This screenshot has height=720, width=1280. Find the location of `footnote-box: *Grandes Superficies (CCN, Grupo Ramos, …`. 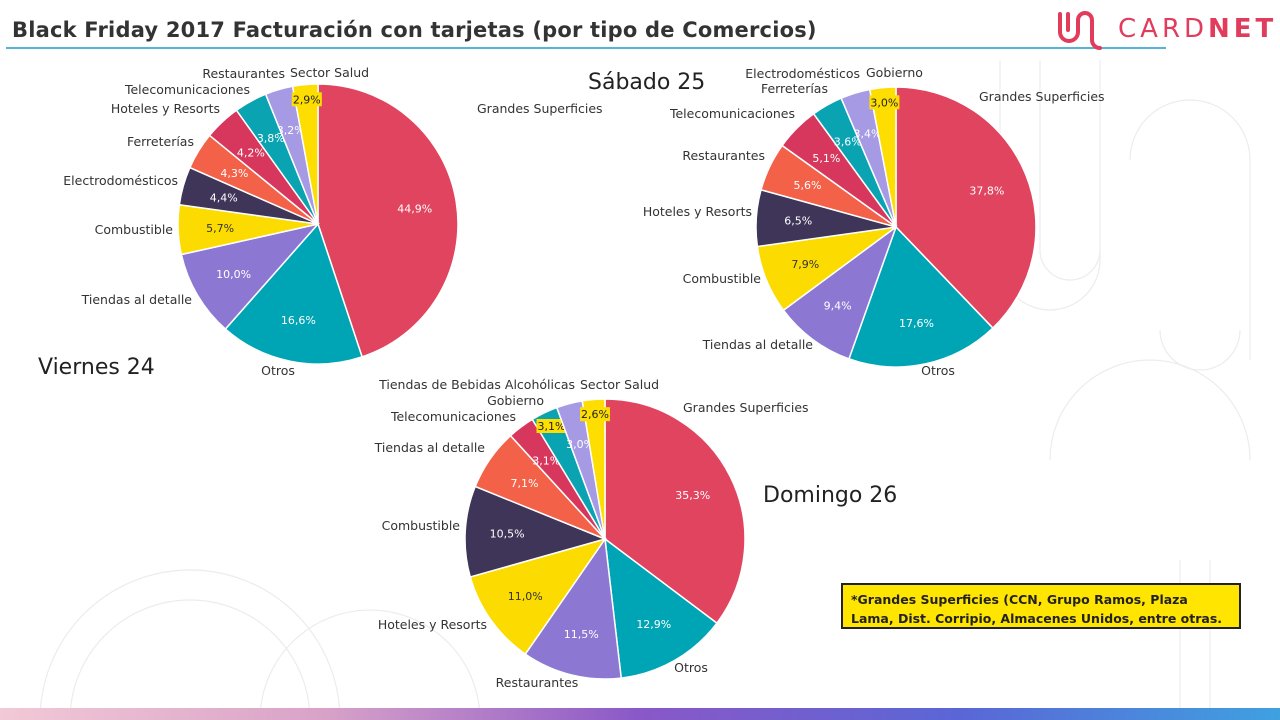

footnote-box: *Grandes Superficies (CCN, Grupo Ramos, … is located at coordinates (1041, 606).